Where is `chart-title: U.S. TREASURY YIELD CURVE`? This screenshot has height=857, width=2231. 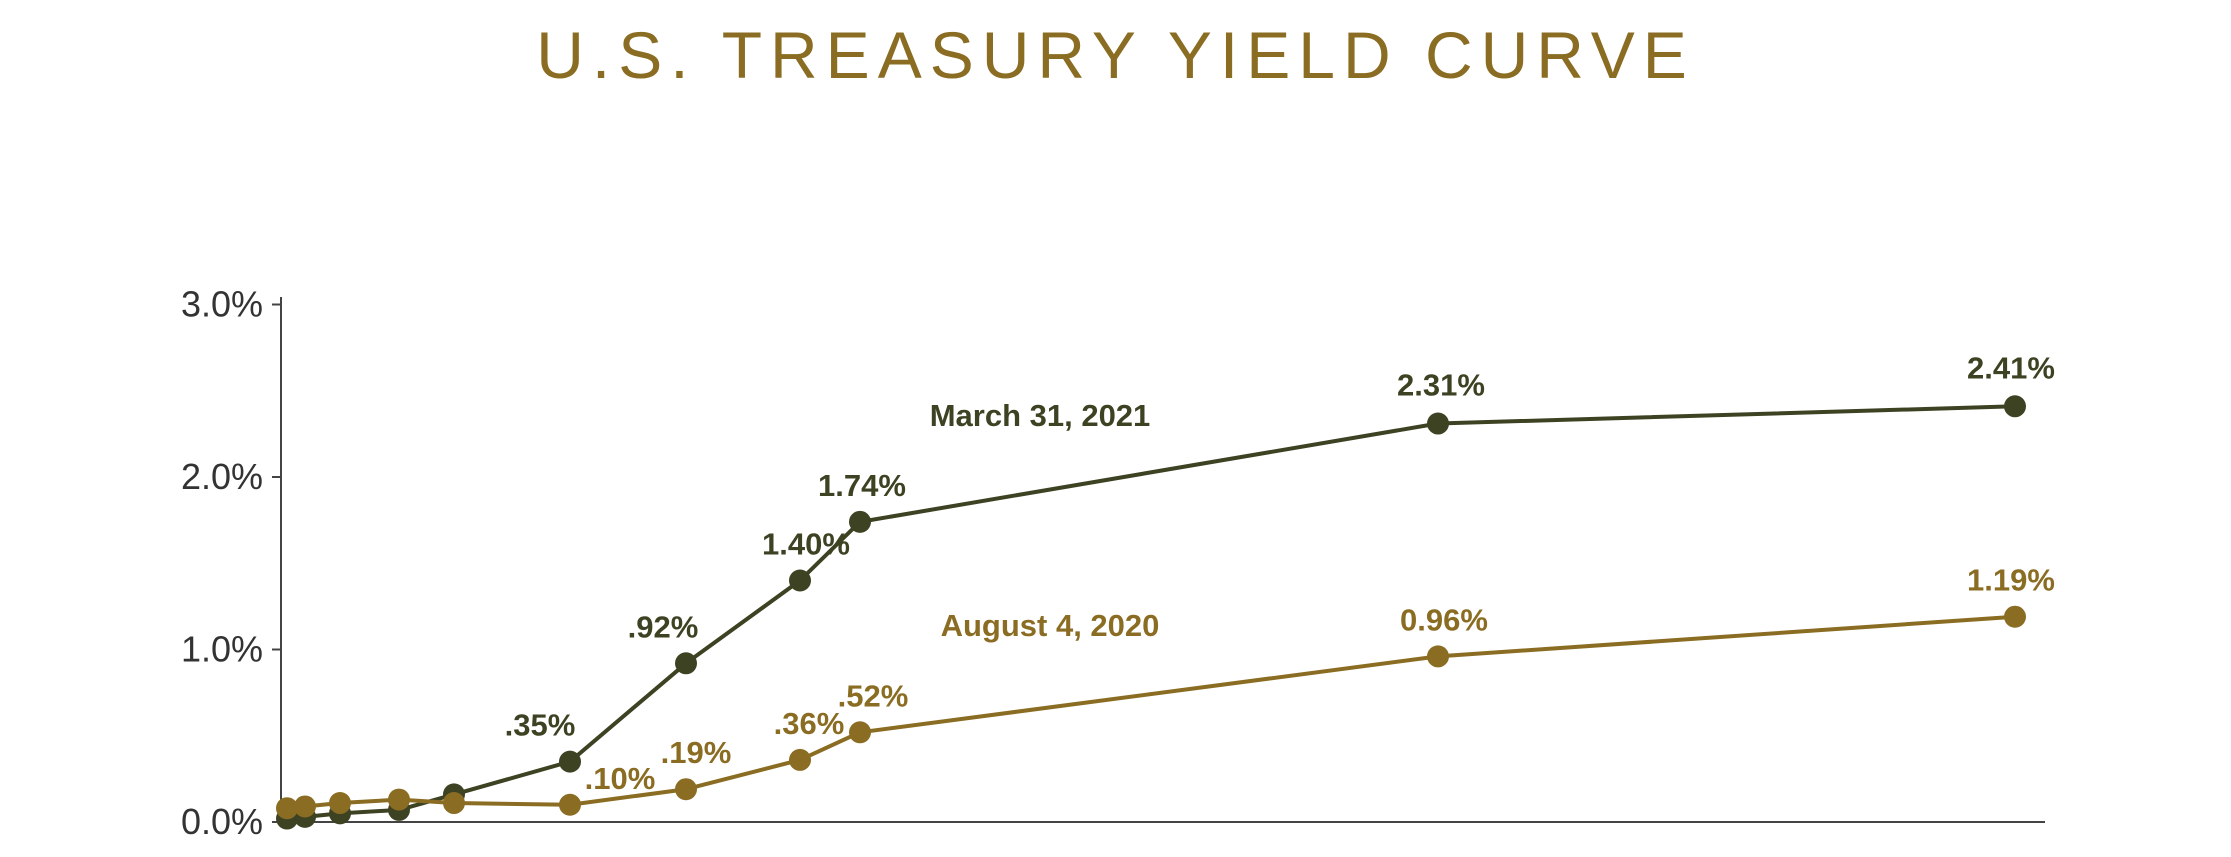
chart-title: U.S. TREASURY YIELD CURVE is located at coordinates (1115, 55).